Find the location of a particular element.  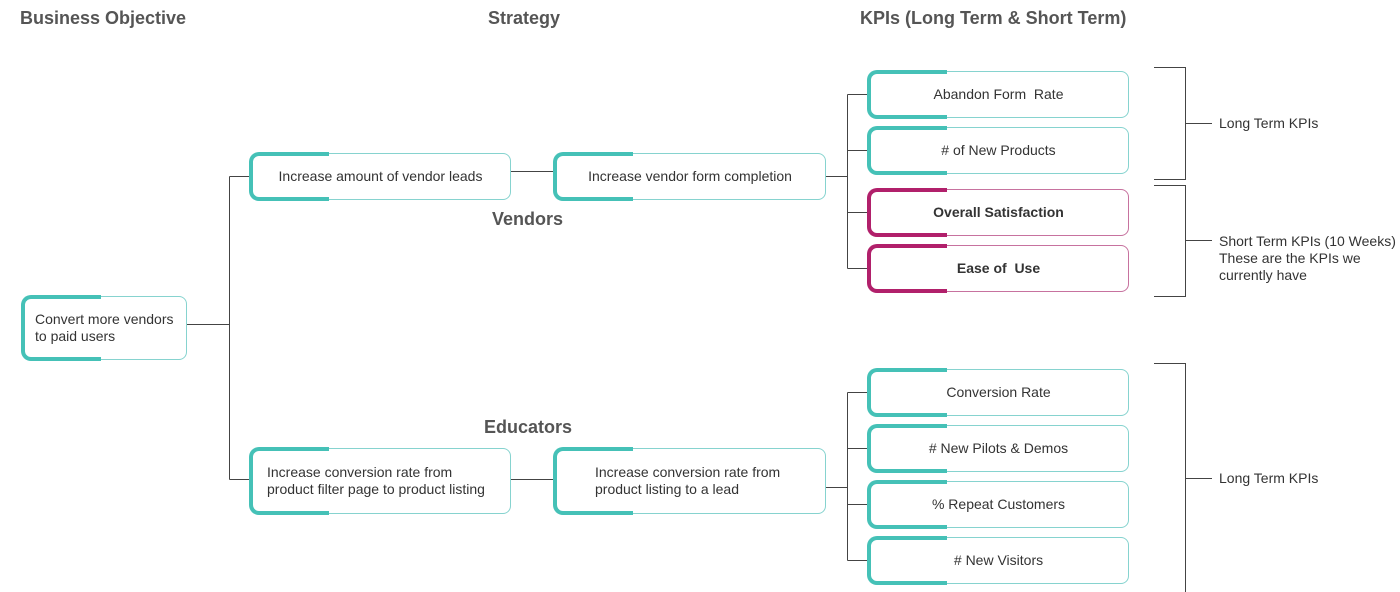

kpi-new-visitors: # New Visitors is located at coordinates (998, 560).